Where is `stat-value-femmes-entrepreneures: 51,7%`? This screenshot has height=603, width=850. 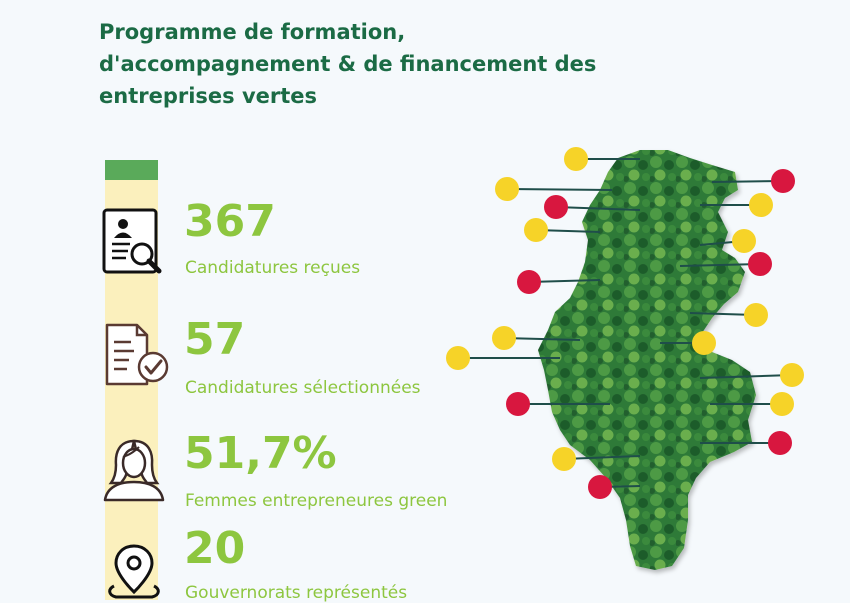
stat-value-femmes-entrepreneures: 51,7% is located at coordinates (260, 453).